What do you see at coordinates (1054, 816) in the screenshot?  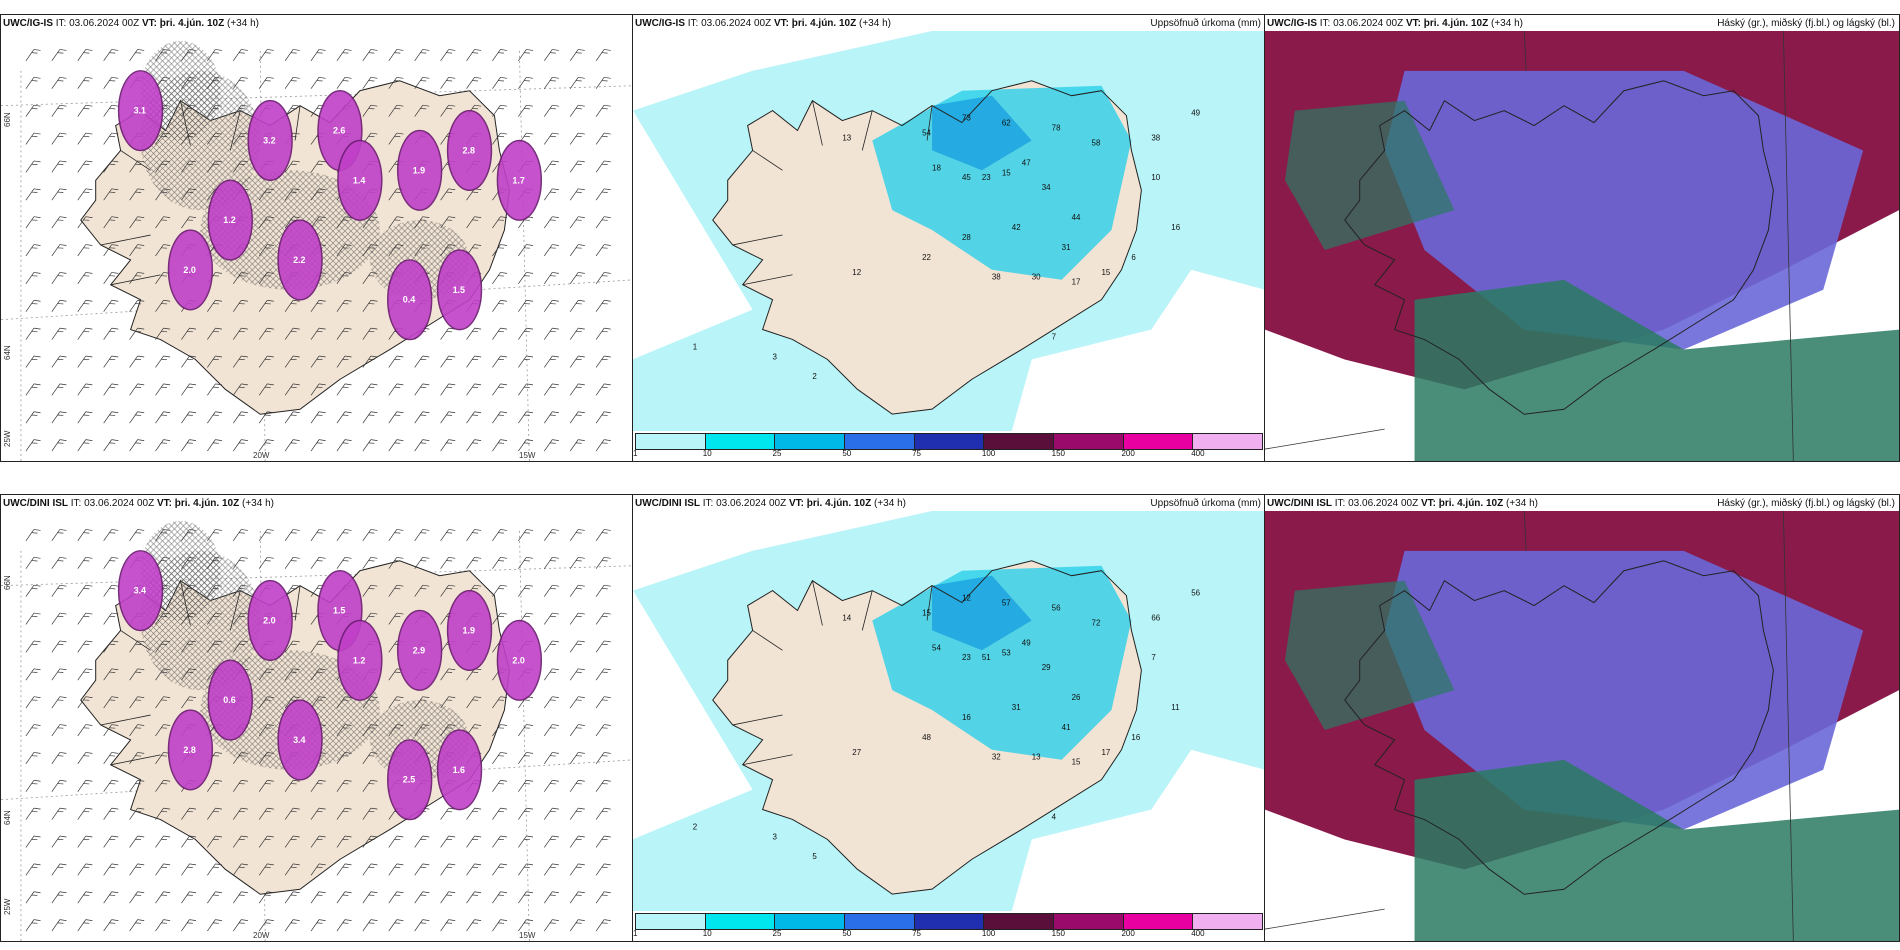 I see `precip-value: 4` at bounding box center [1054, 816].